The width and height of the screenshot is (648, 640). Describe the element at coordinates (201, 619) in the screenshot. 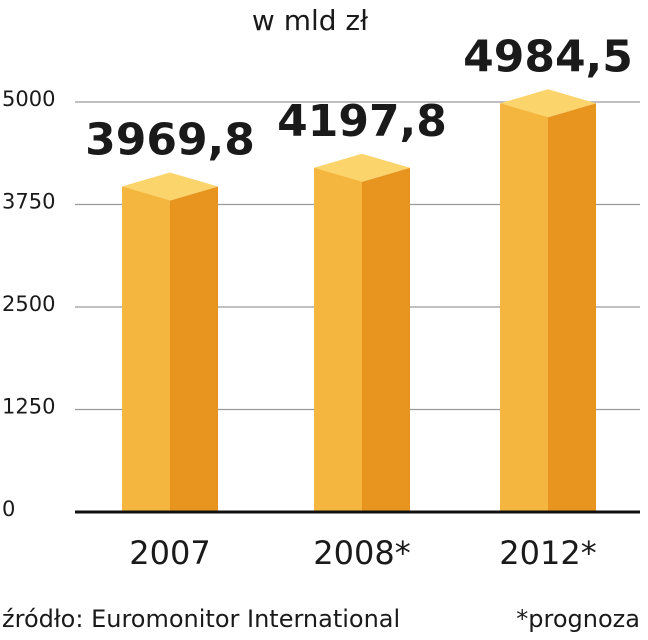

I see `source: źródło: Euromonitor International` at that location.